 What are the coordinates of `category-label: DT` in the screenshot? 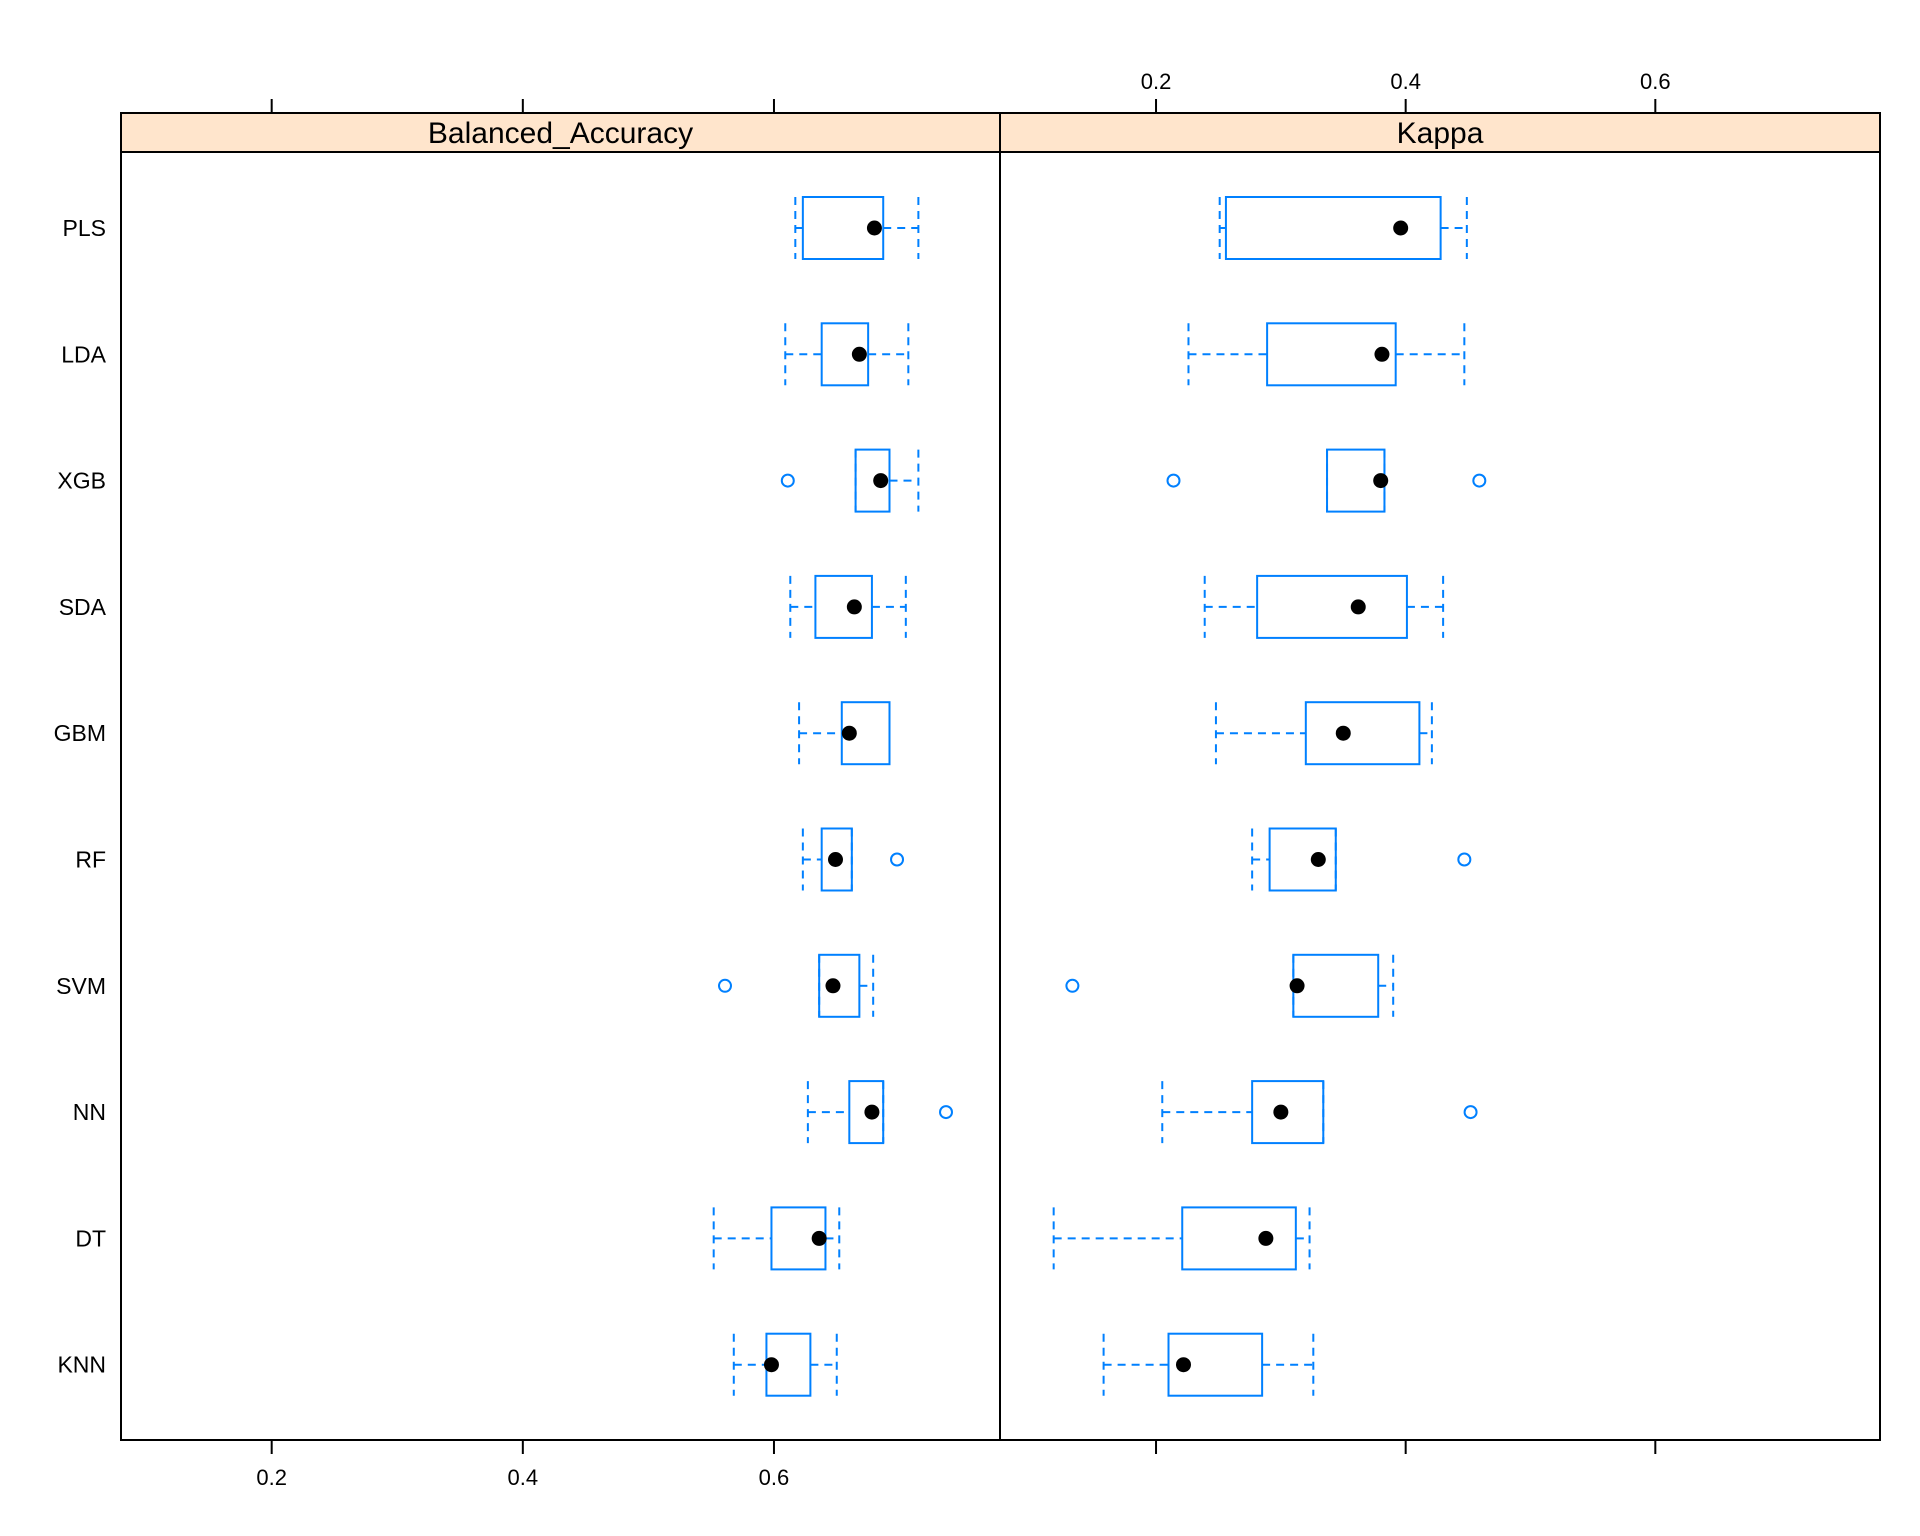 It's located at (90, 1238).